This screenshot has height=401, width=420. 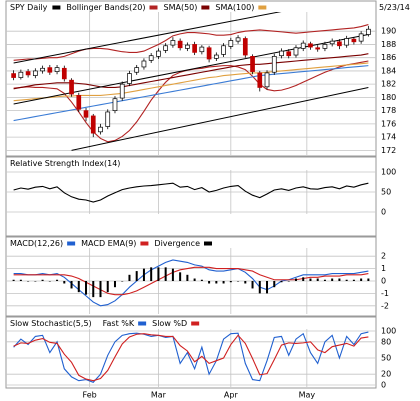 I want to click on plot-area, so click(x=191, y=192).